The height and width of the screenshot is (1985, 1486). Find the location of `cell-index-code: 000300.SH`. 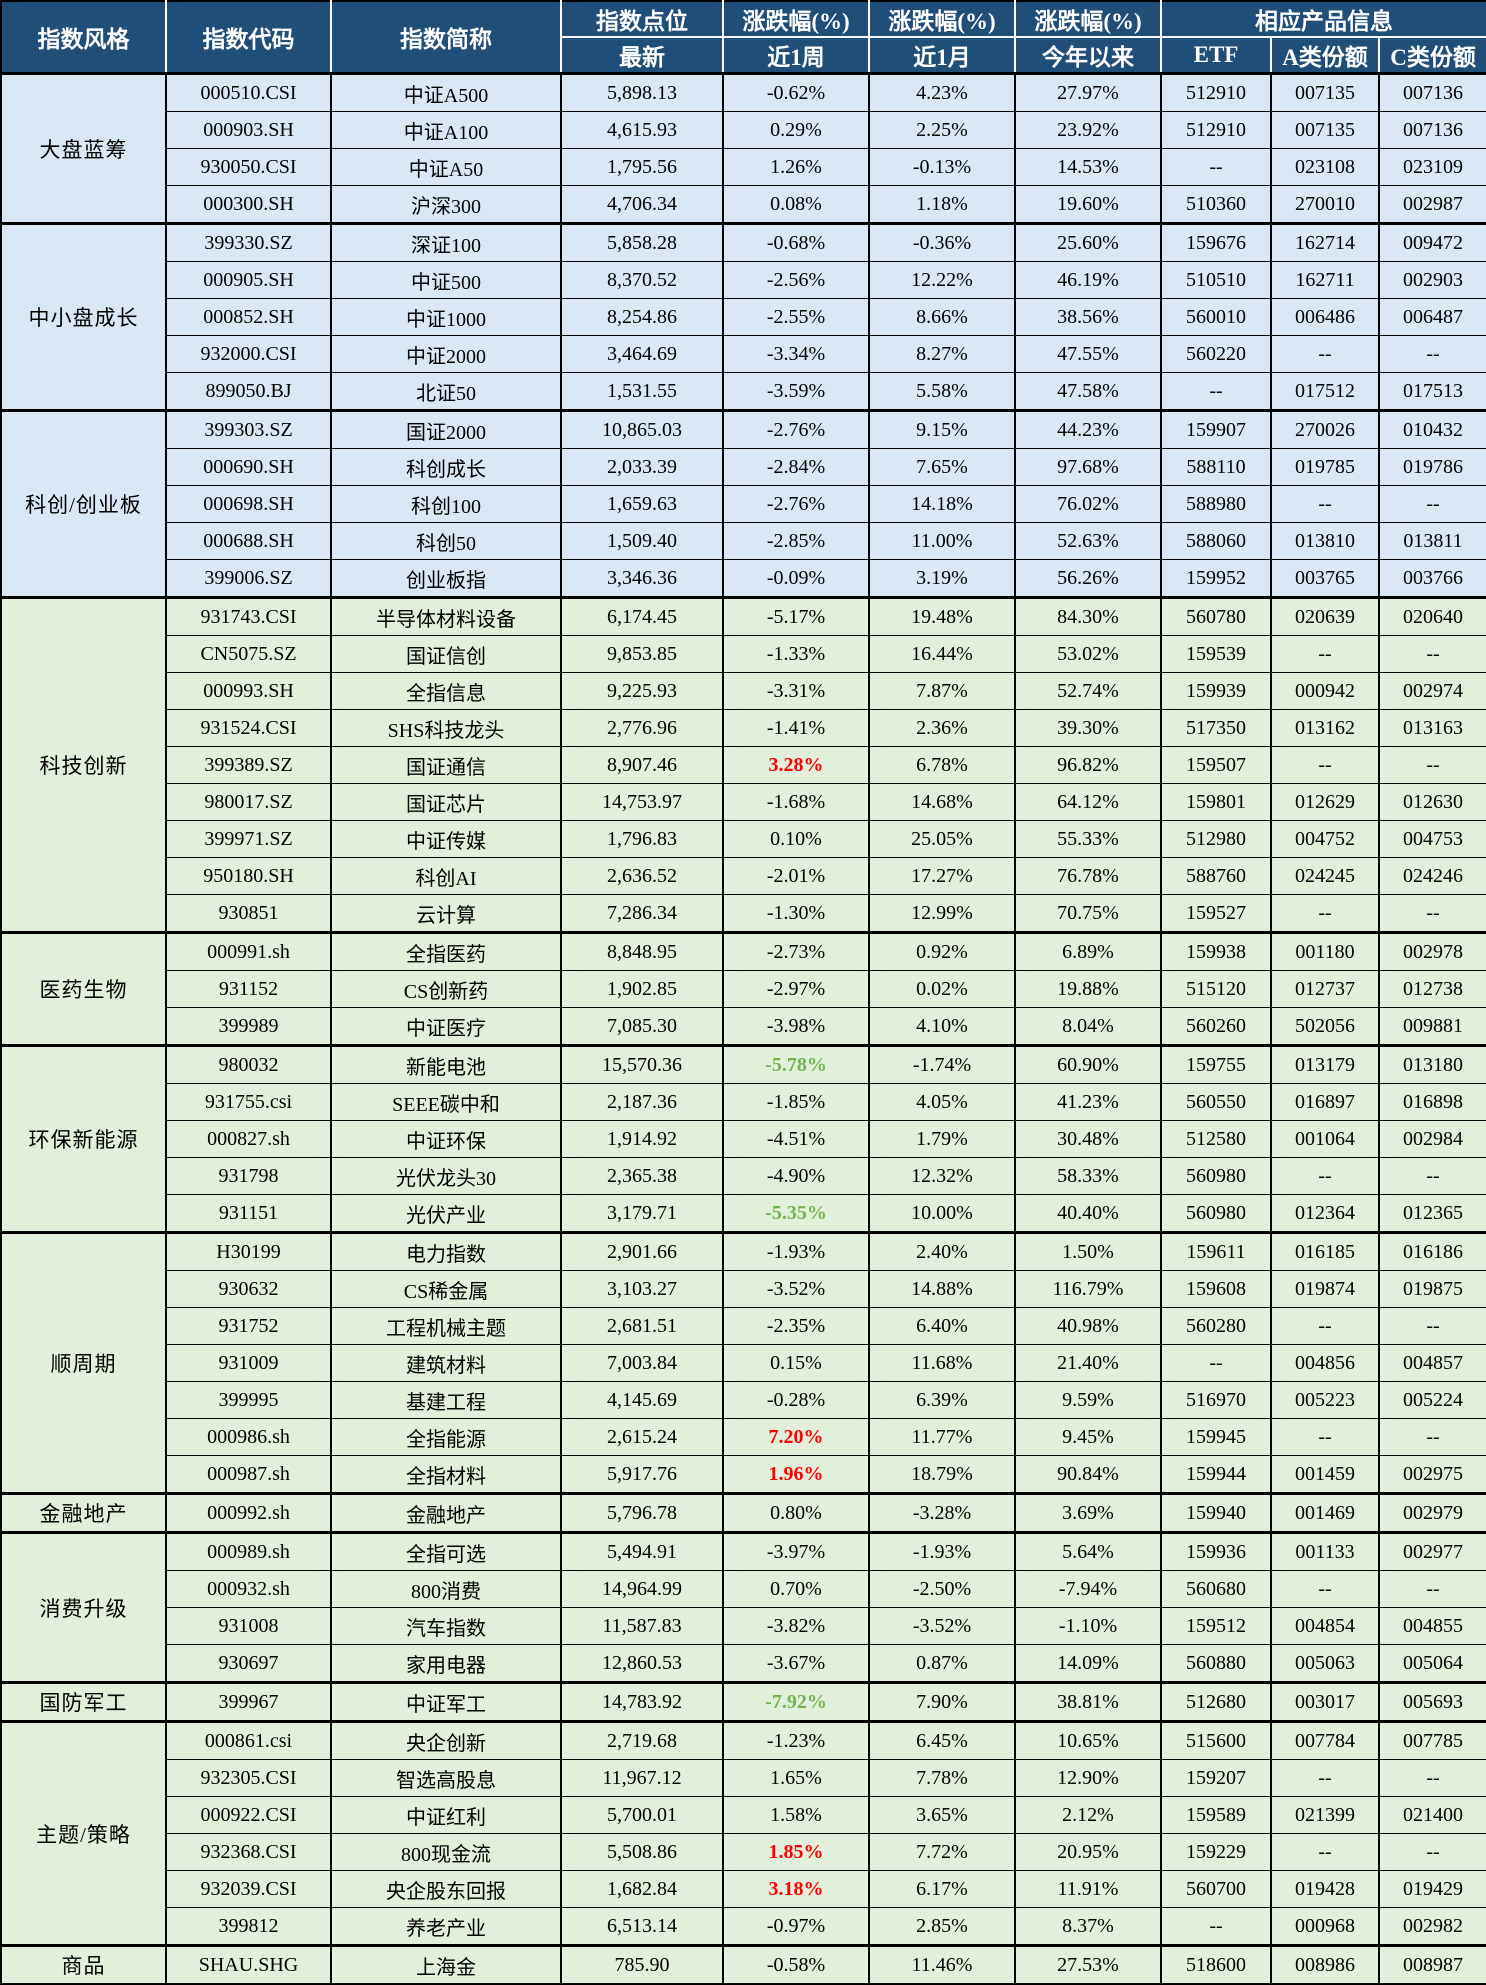

cell-index-code: 000300.SH is located at coordinates (248, 204).